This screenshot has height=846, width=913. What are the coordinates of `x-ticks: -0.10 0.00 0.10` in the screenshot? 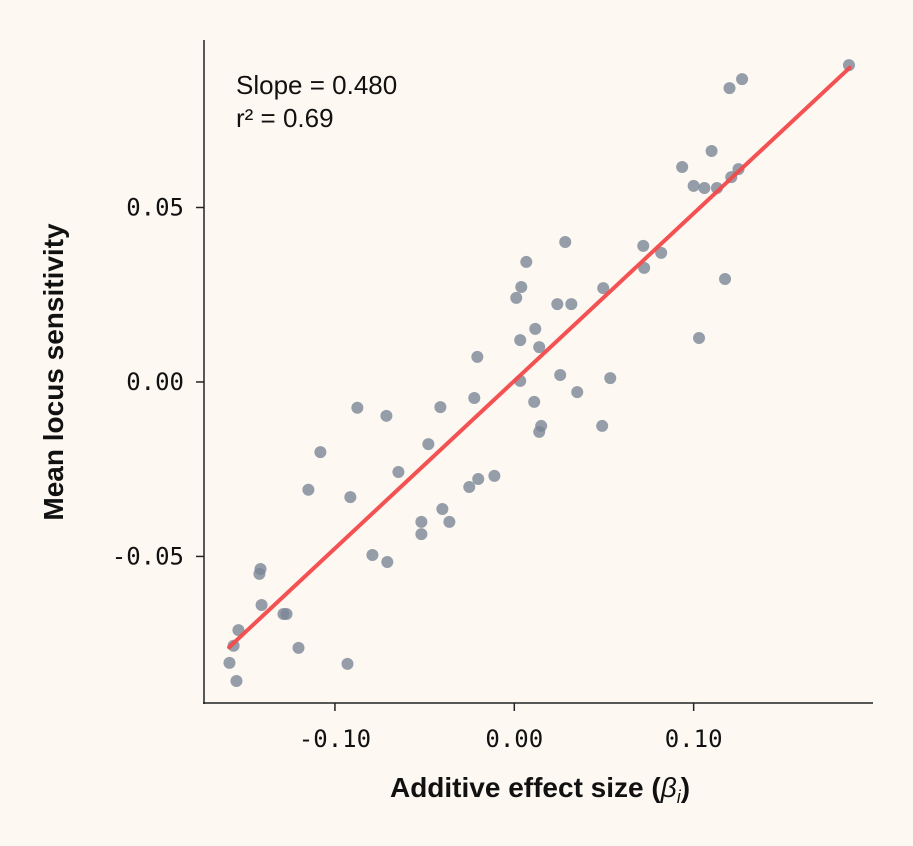 It's located at (511, 728).